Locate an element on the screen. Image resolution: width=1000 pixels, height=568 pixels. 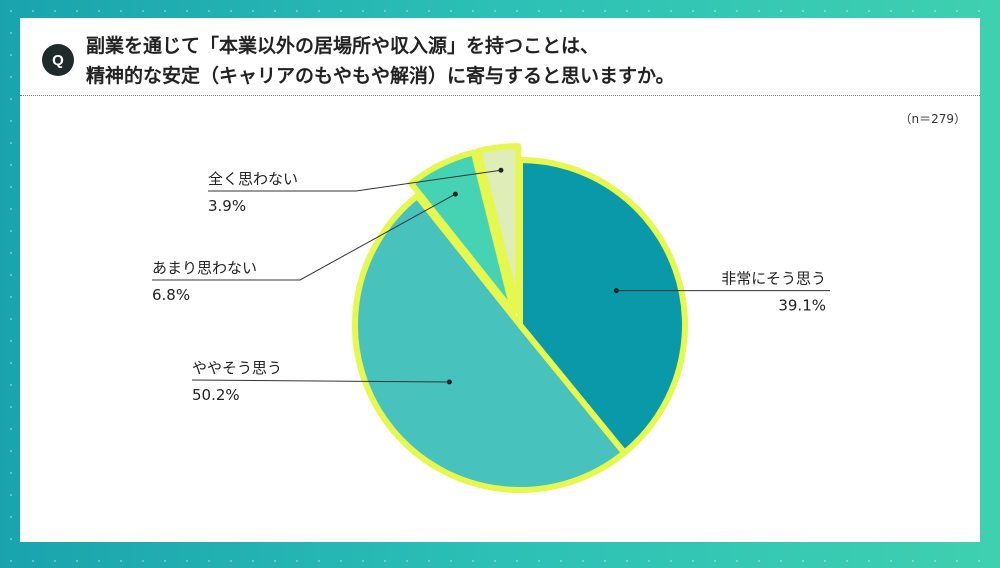
slice-label: あまり思わない is located at coordinates (204, 268).